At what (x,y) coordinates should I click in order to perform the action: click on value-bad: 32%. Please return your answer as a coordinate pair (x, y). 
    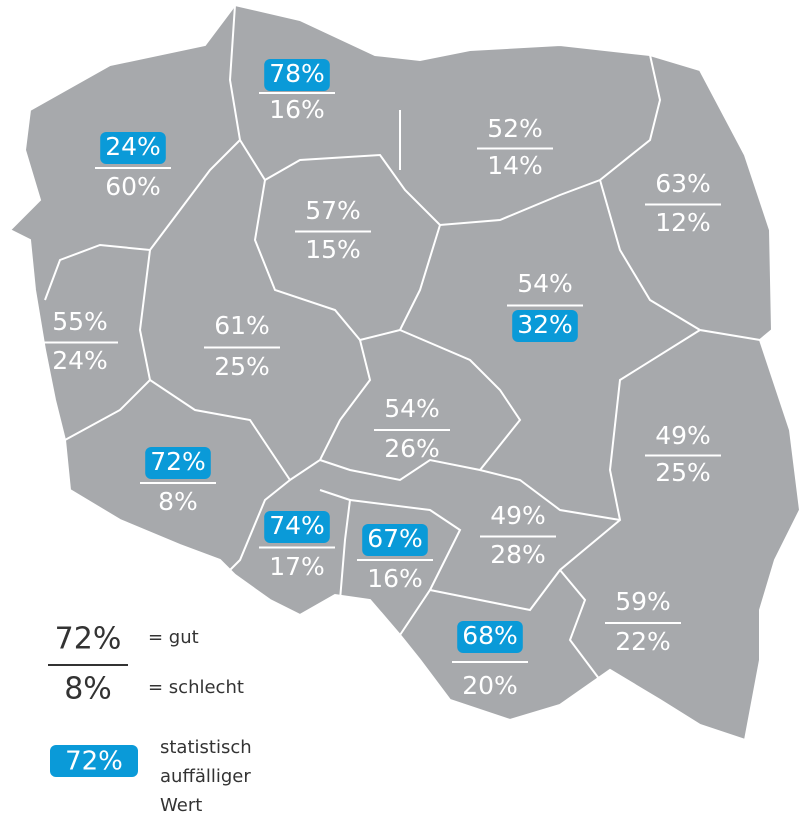
    Looking at the image, I should click on (545, 324).